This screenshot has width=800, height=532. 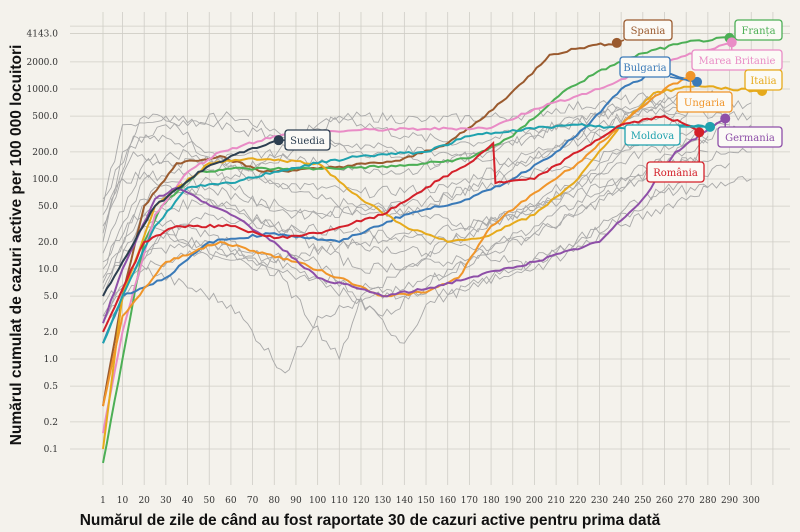 What do you see at coordinates (166, 501) in the screenshot?
I see `x-tick-label: 30` at bounding box center [166, 501].